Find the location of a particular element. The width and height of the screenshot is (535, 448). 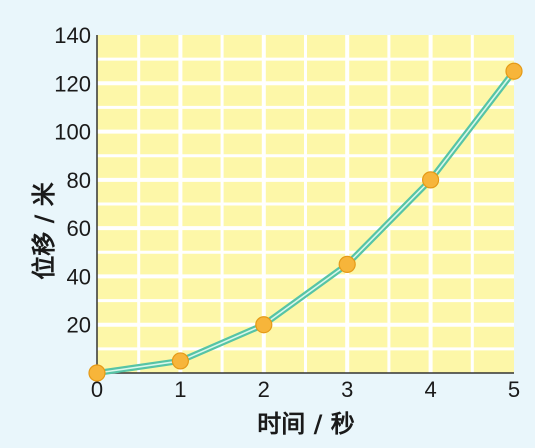

x-tick-label: 1 is located at coordinates (180, 389).